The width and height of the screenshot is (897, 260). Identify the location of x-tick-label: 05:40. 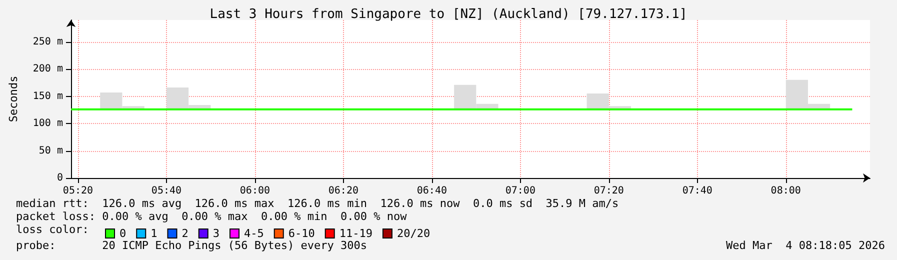
(166, 191).